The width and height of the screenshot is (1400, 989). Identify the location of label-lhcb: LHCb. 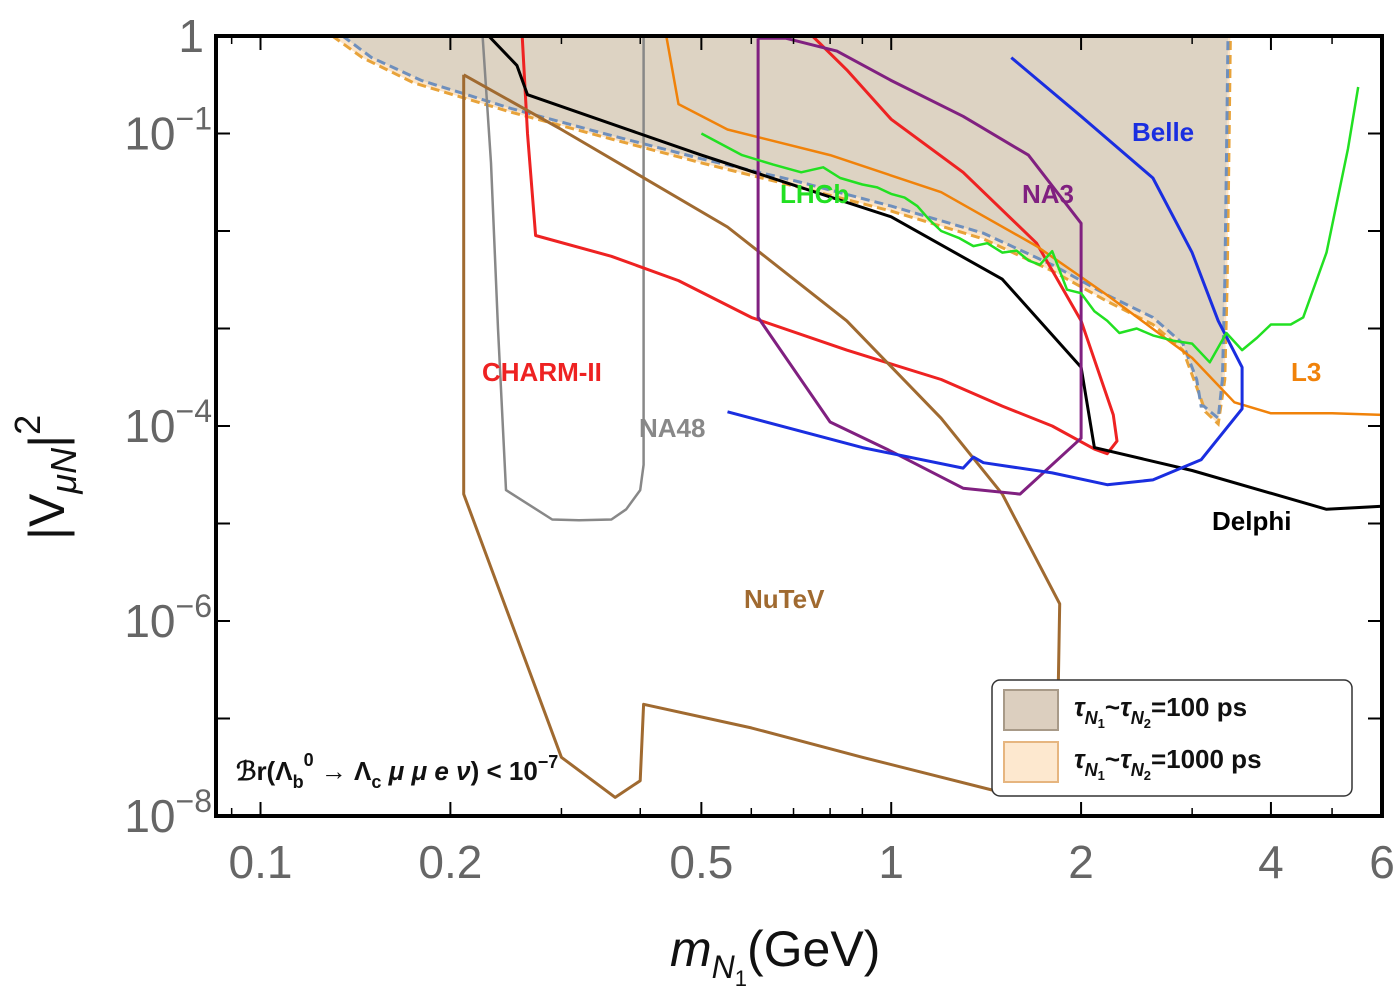
(814, 194).